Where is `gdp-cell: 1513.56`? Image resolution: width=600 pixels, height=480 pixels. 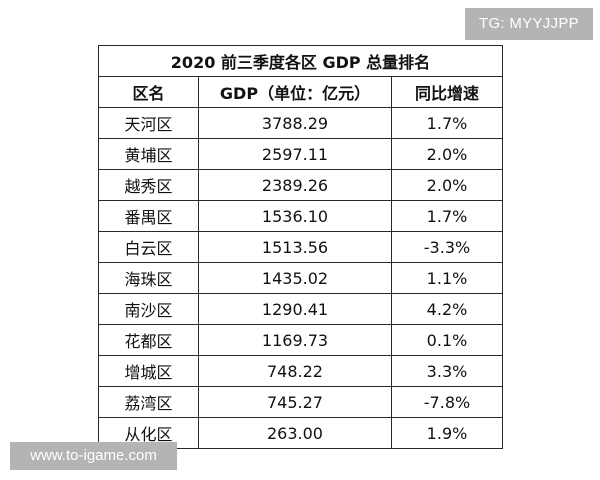
gdp-cell: 1513.56 is located at coordinates (295, 247).